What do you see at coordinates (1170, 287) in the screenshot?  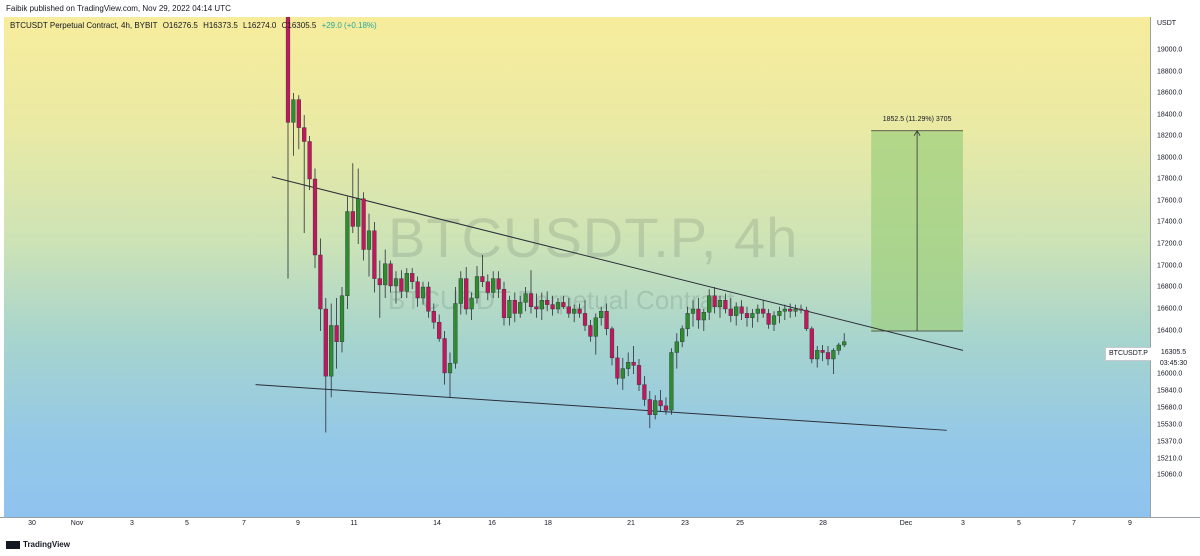 I see `price-tick: 16800.0` at bounding box center [1170, 287].